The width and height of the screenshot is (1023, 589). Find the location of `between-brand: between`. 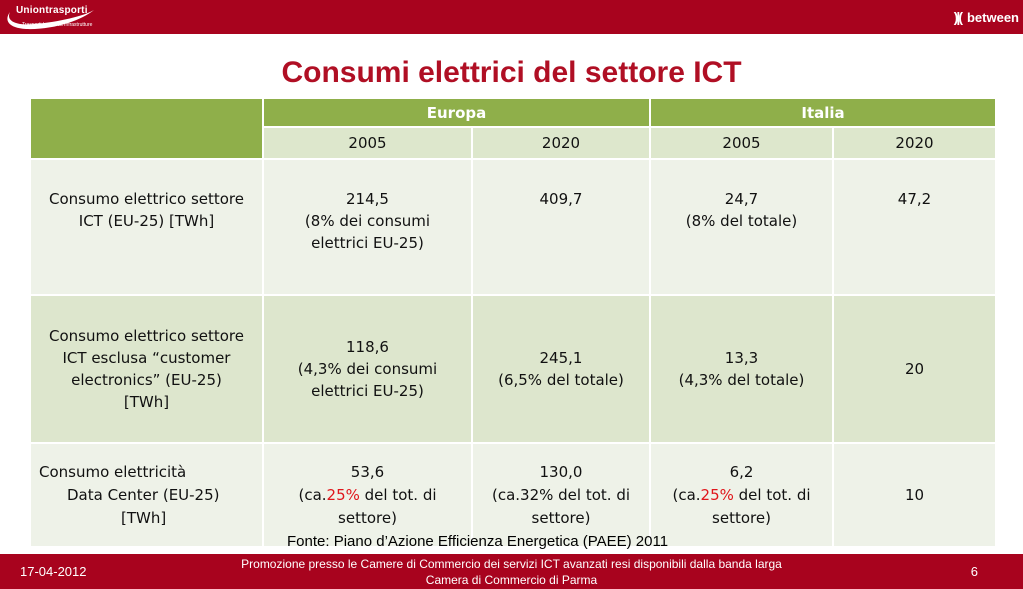

between-brand: between is located at coordinates (992, 17).